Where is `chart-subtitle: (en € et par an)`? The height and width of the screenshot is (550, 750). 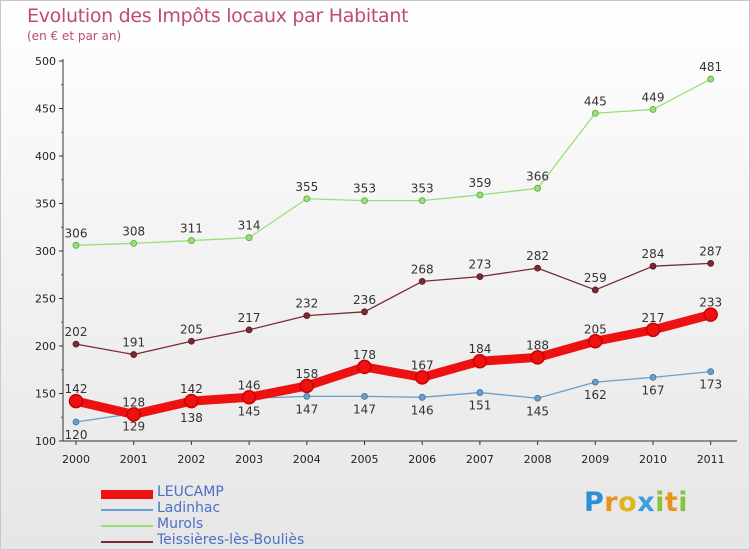
chart-subtitle: (en € et par an) is located at coordinates (74, 36).